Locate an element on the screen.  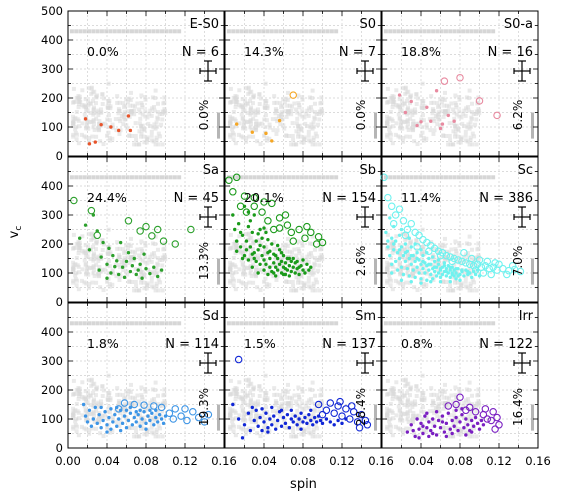
panel-s0-a: S0-a18.8% N = 166.2% is located at coordinates (460, 83).